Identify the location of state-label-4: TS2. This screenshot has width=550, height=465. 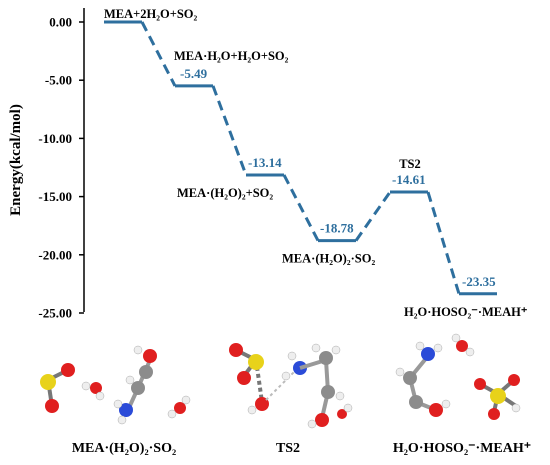
(410, 164).